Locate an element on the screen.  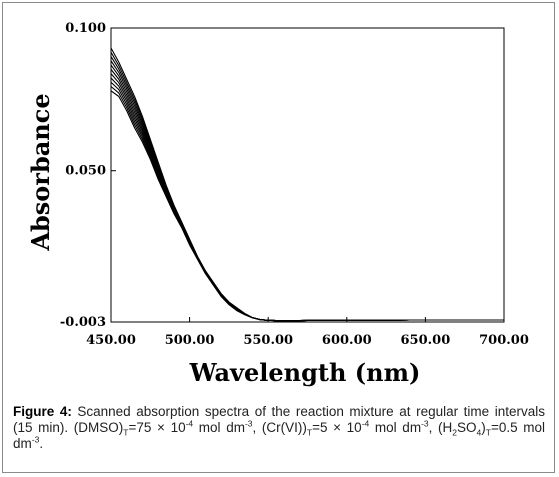
caption-text: . is located at coordinates (41, 443).